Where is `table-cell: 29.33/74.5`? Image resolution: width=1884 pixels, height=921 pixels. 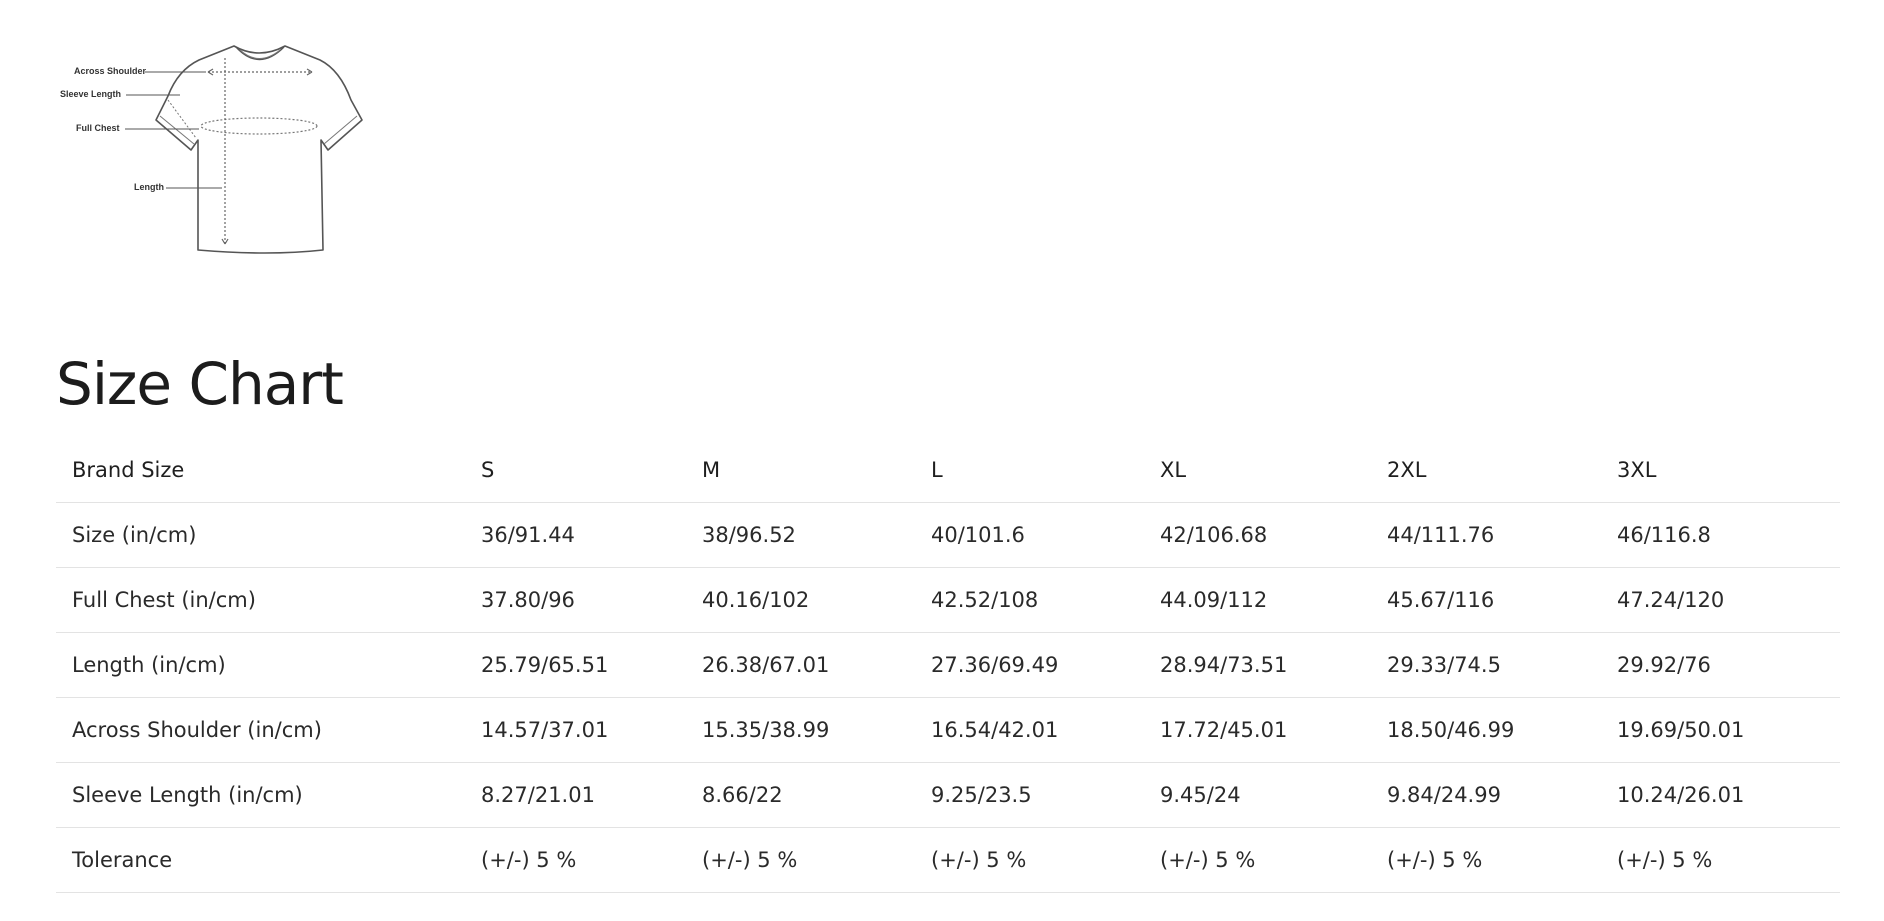
table-cell: 29.33/74.5 is located at coordinates (1502, 665).